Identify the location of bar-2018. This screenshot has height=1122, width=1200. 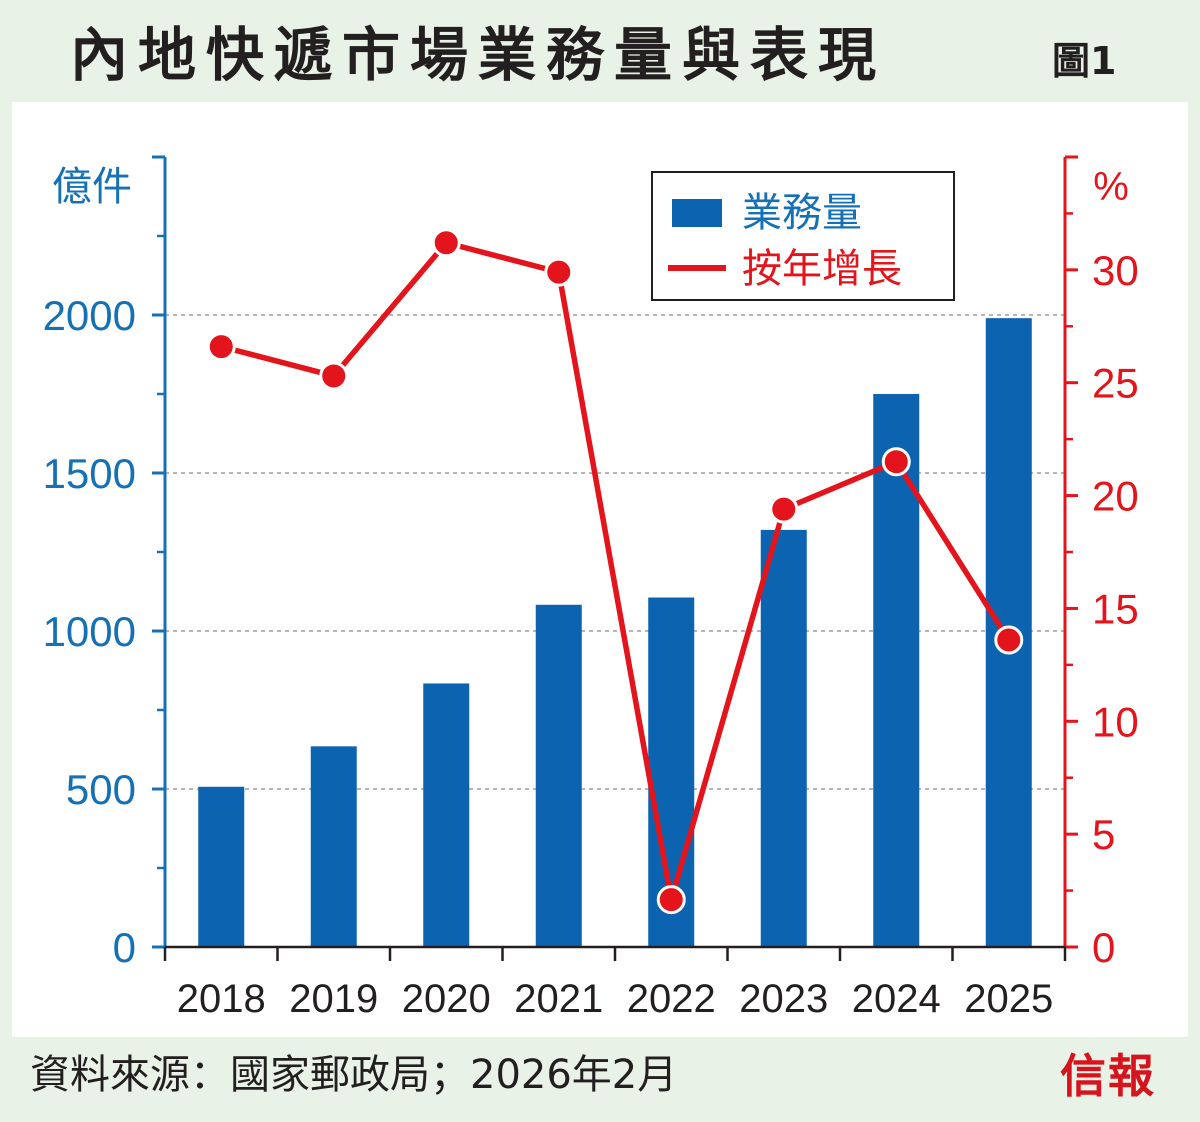
(221, 866).